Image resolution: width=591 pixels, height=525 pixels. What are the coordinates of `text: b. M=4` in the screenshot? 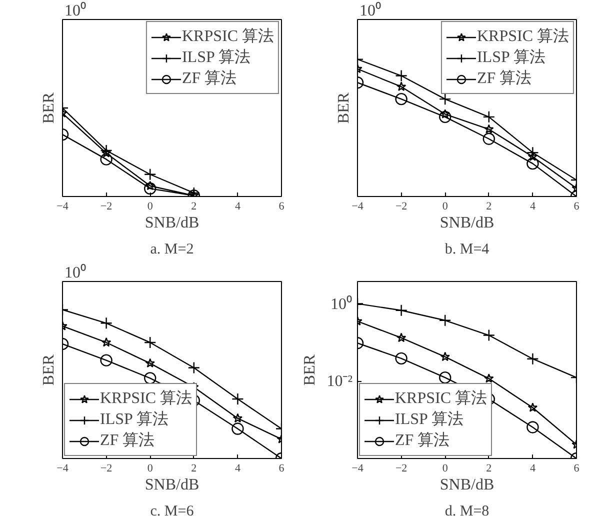 It's located at (467, 250).